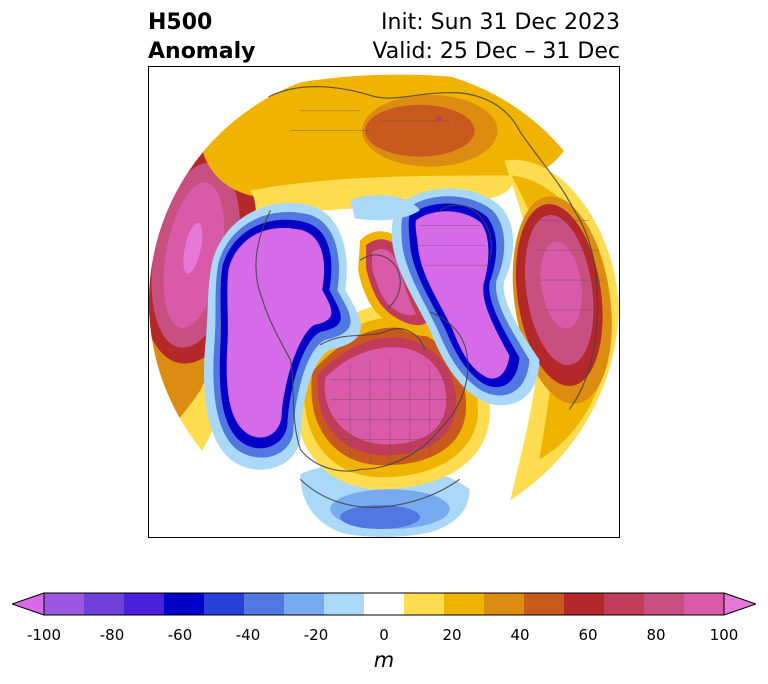 This screenshot has width=768, height=684. Describe the element at coordinates (202, 51) in the screenshot. I see `title-line-2: Anomaly` at that location.